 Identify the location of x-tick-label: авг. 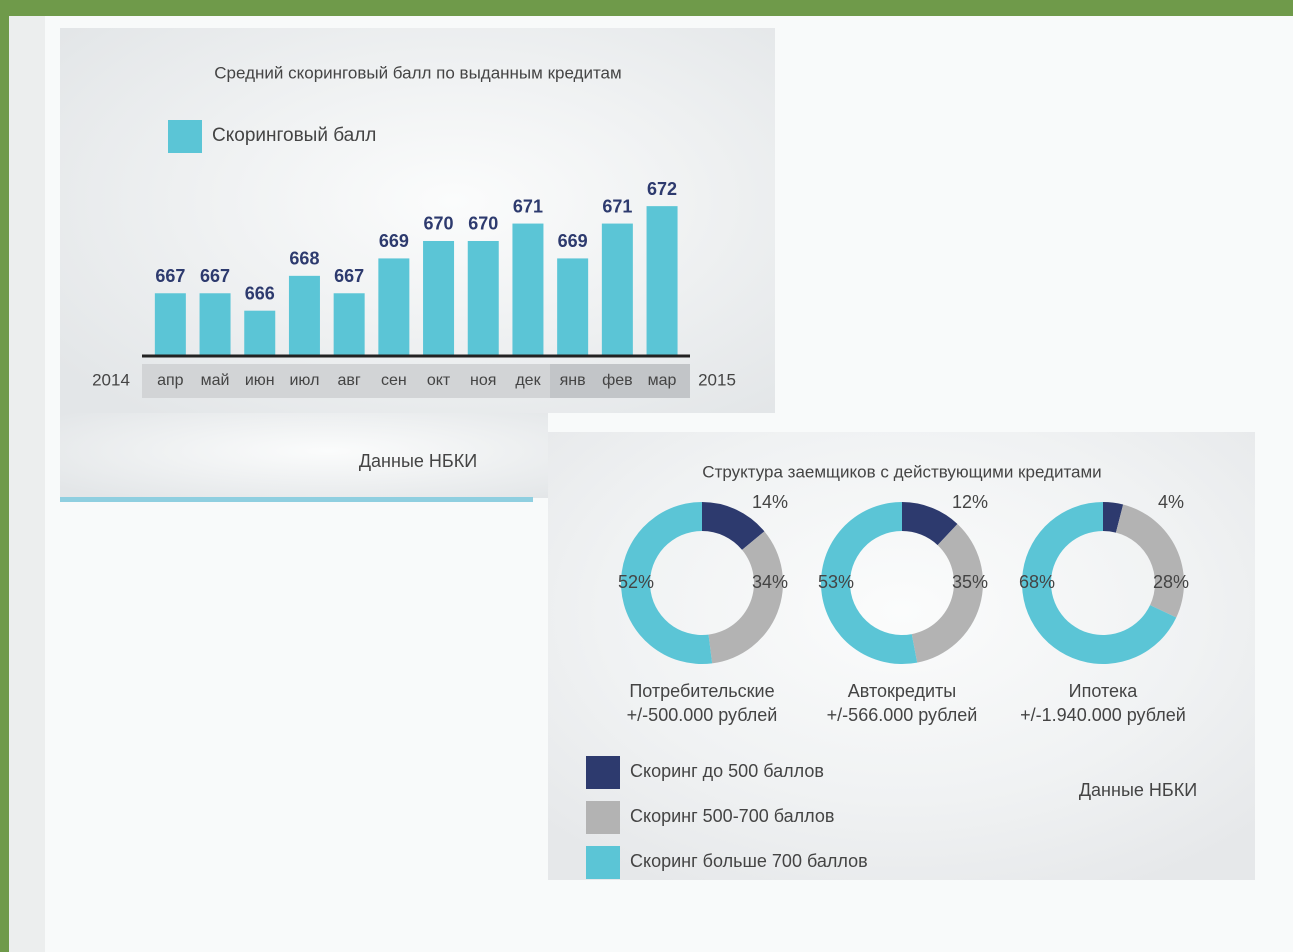
(349, 380).